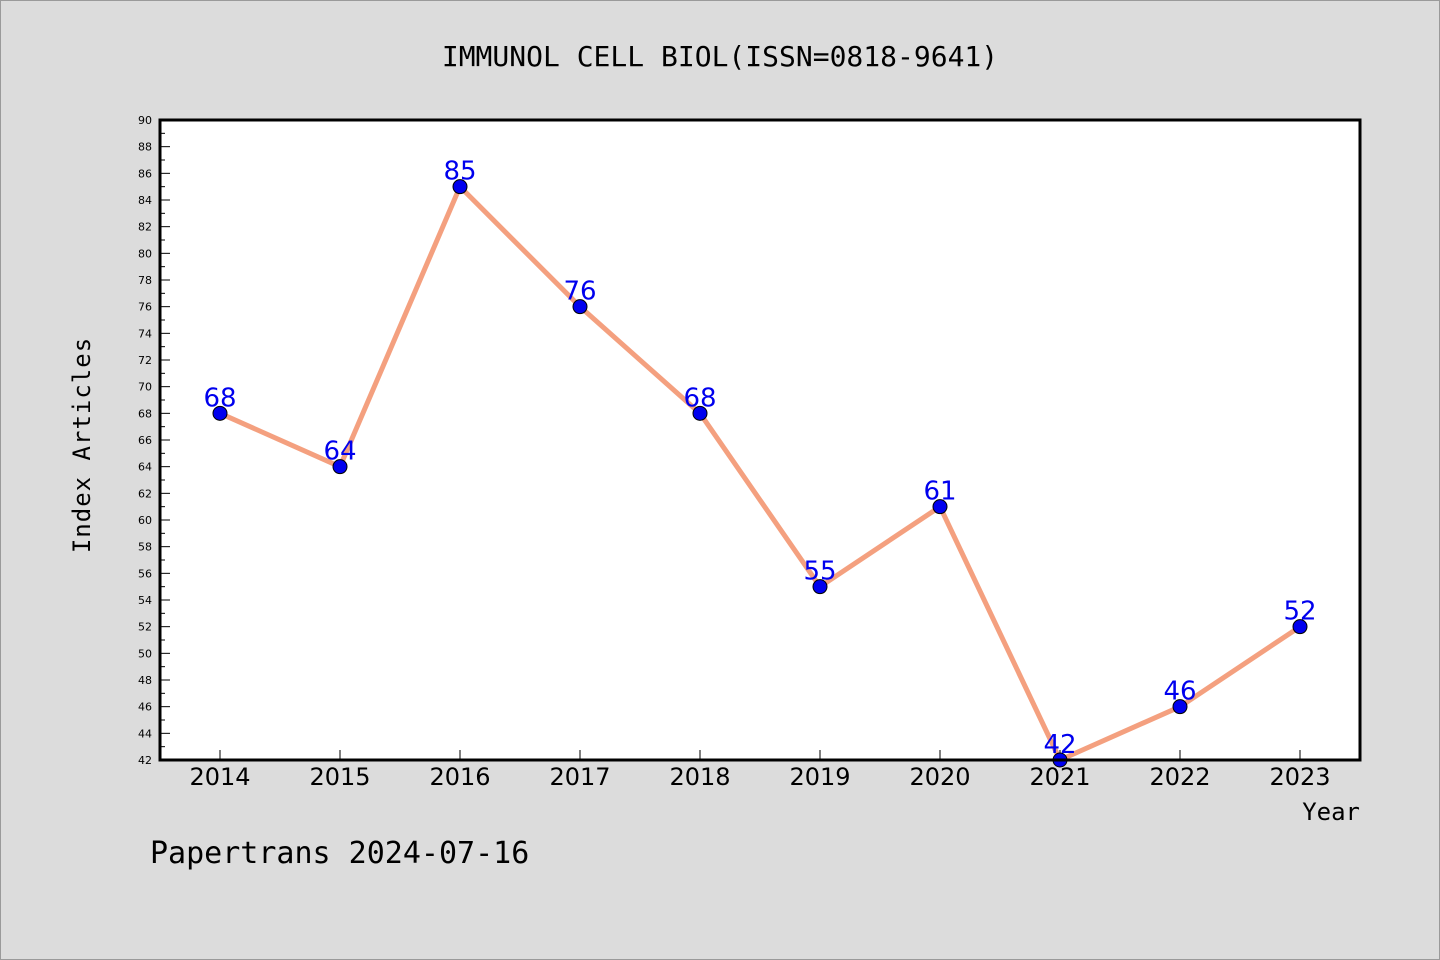 The image size is (1440, 960). What do you see at coordinates (145, 307) in the screenshot?
I see `y-tick-label: 76` at bounding box center [145, 307].